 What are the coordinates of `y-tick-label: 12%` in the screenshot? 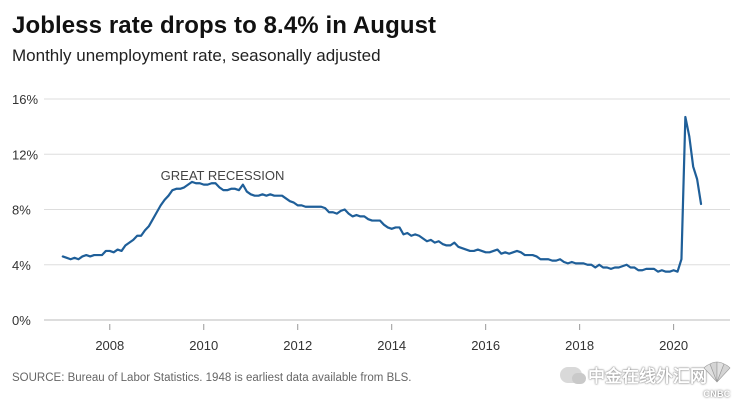 It's located at (25, 154).